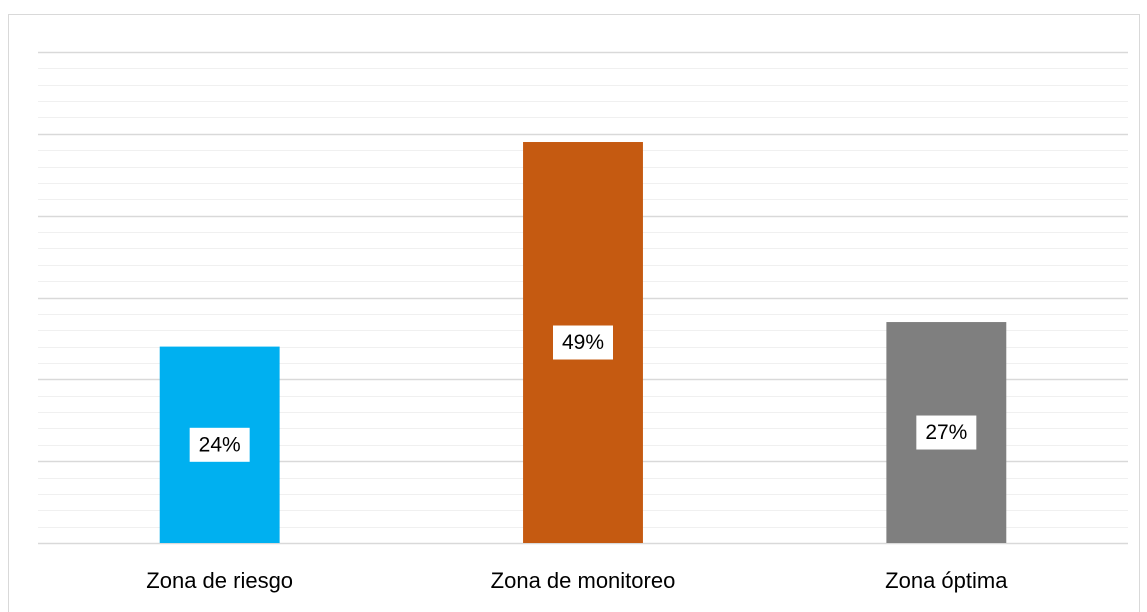 The image size is (1147, 612). I want to click on x-tick-label: Zona de riesgo, so click(219, 580).